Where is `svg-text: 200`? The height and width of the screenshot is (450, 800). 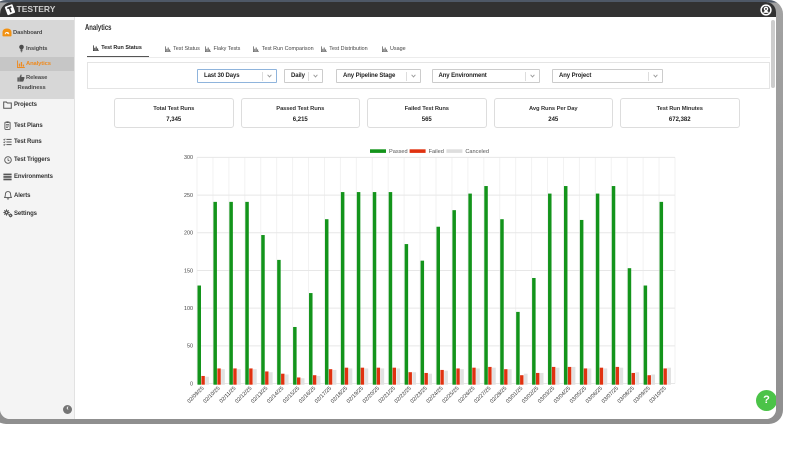 svg-text: 200 is located at coordinates (188, 234).